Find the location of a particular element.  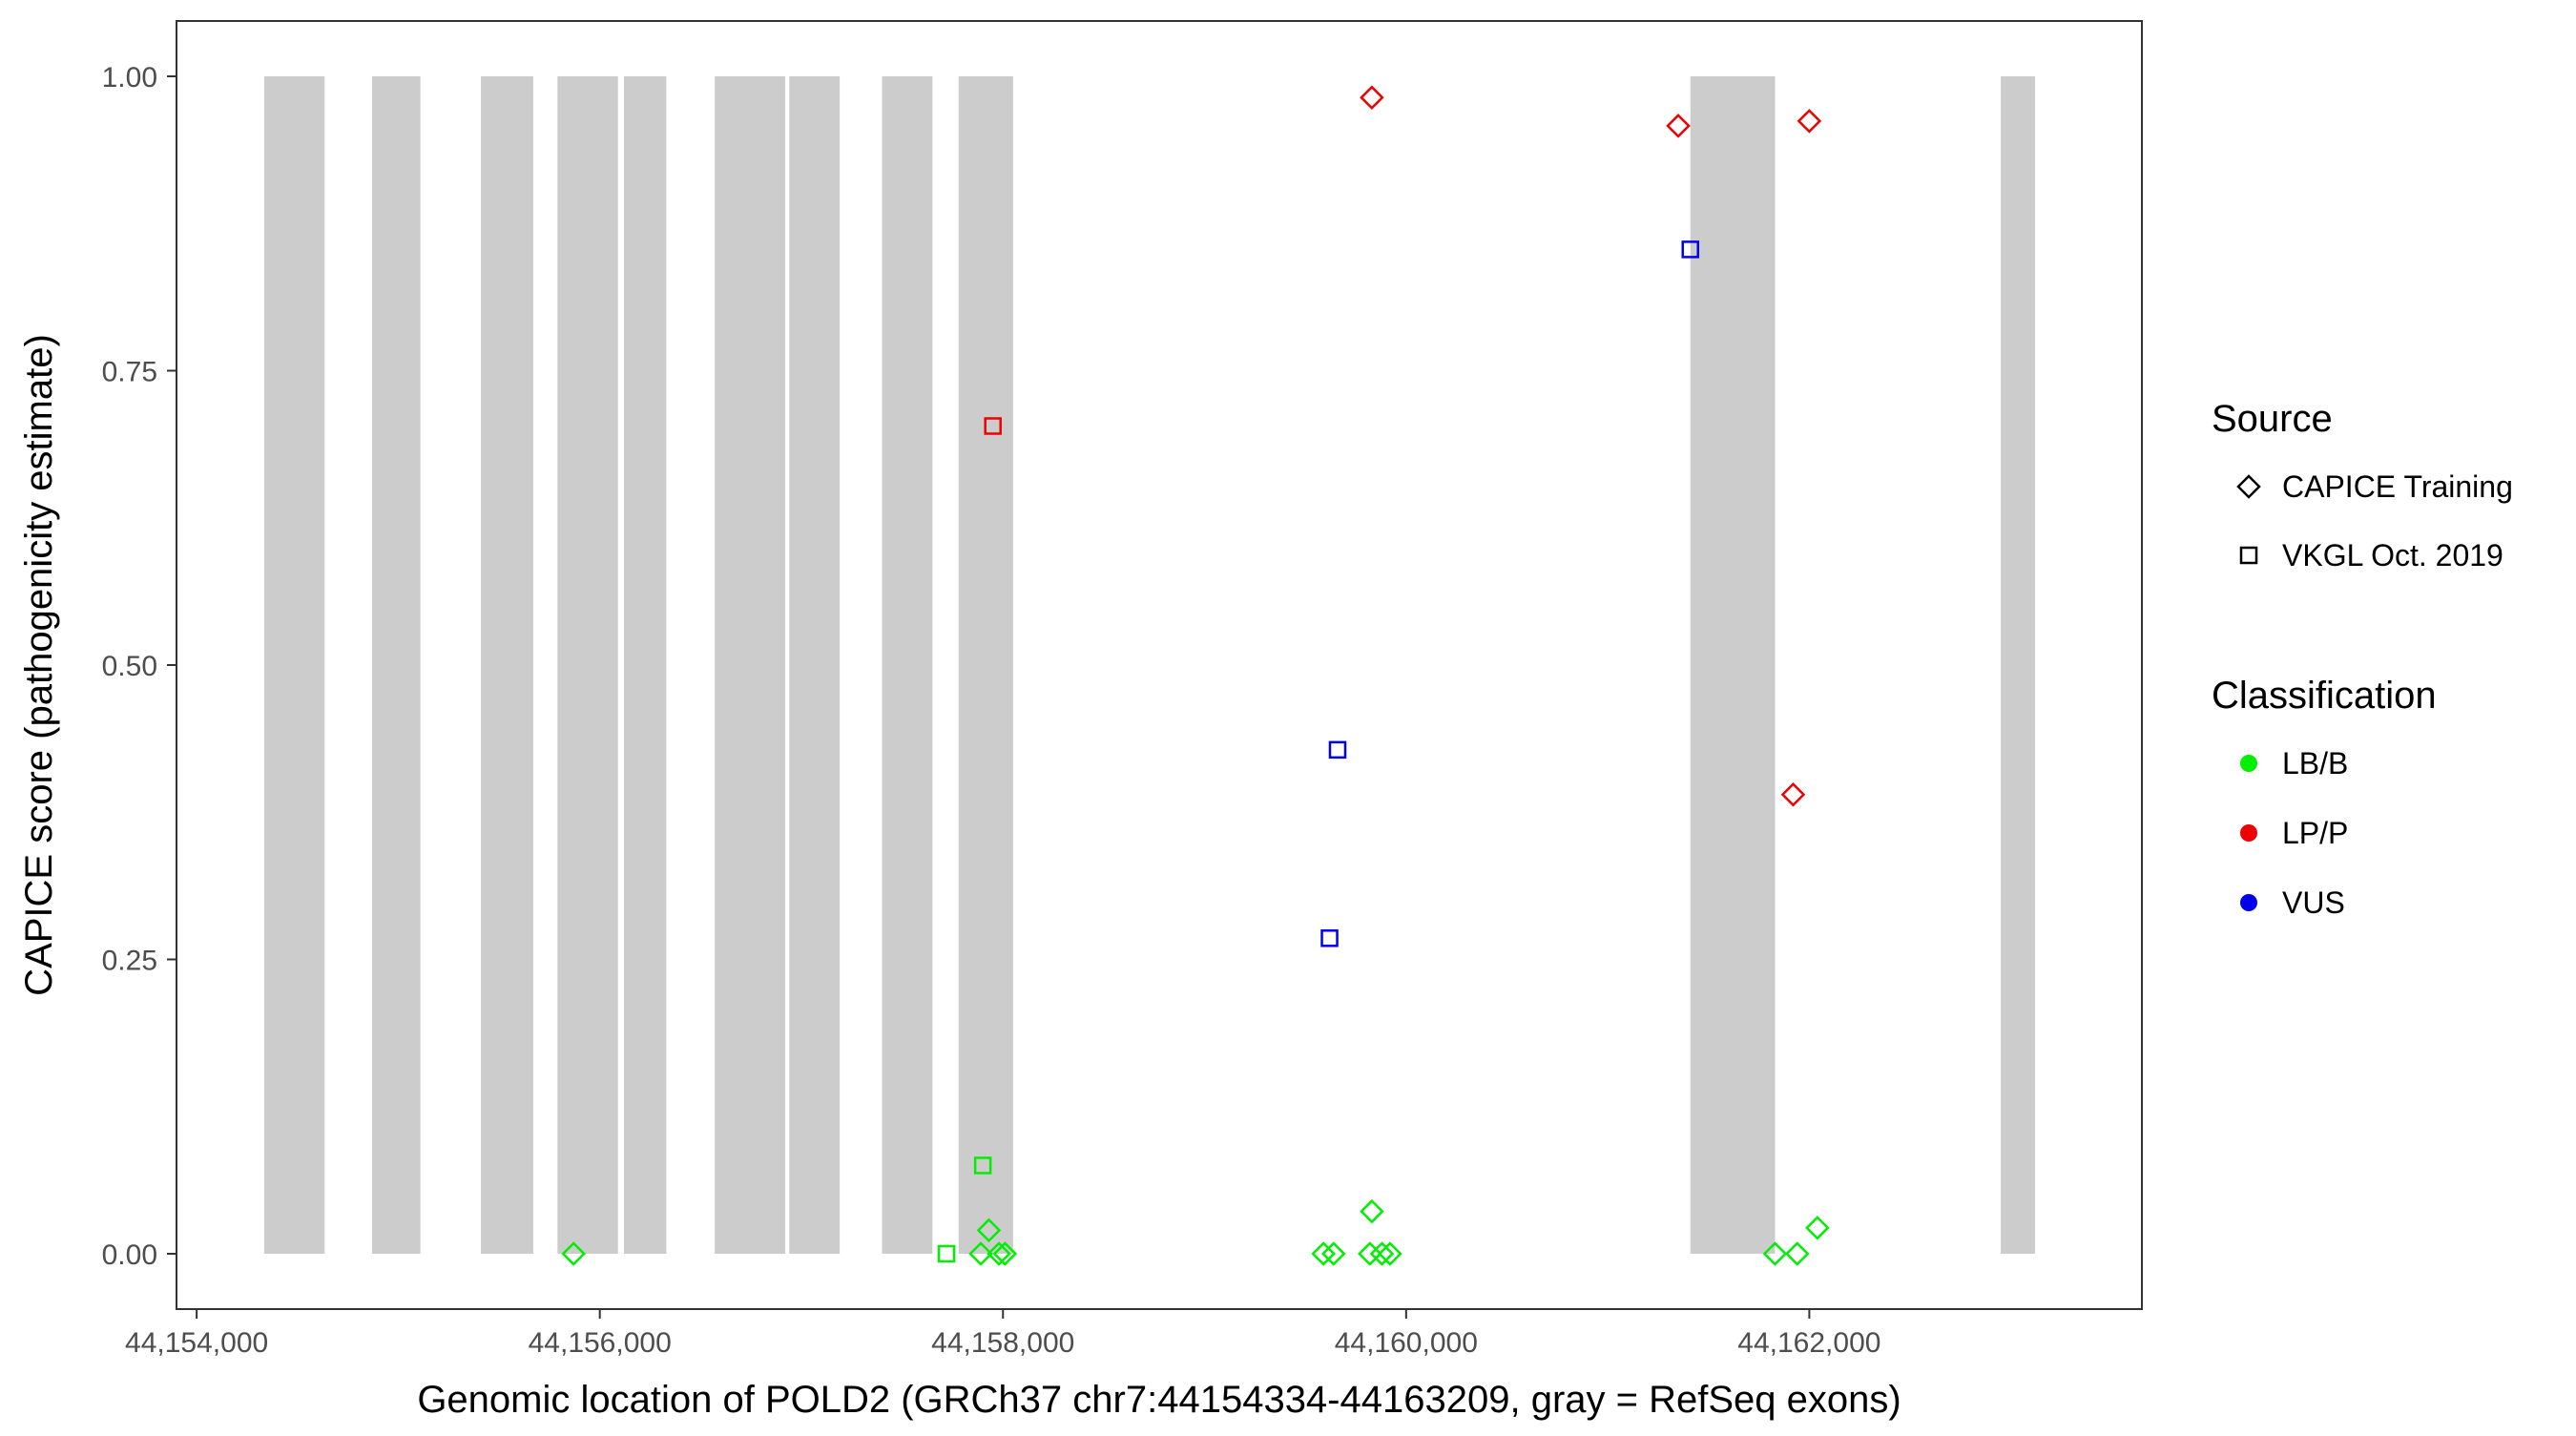

legend-source-title: Source is located at coordinates (2272, 419).